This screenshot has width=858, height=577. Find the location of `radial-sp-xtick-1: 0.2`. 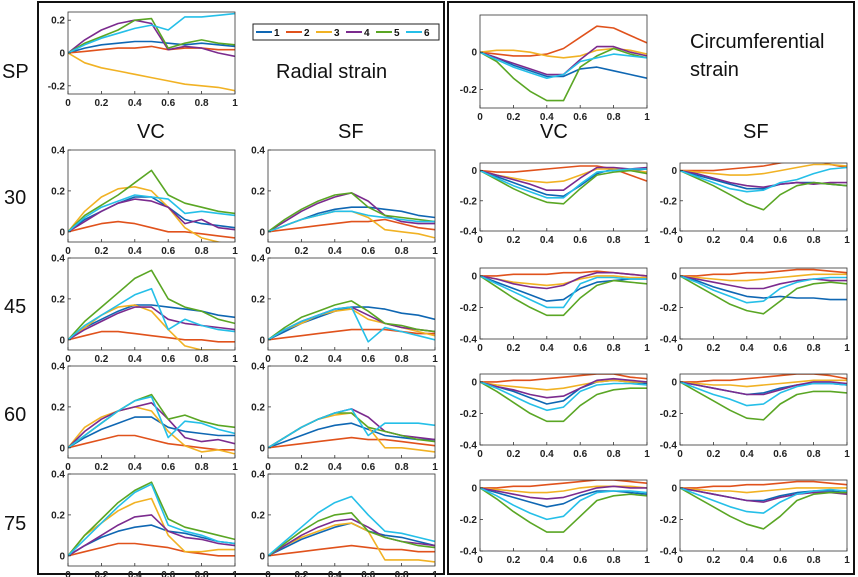

radial-sp-xtick-1: 0.2 is located at coordinates (101, 103).